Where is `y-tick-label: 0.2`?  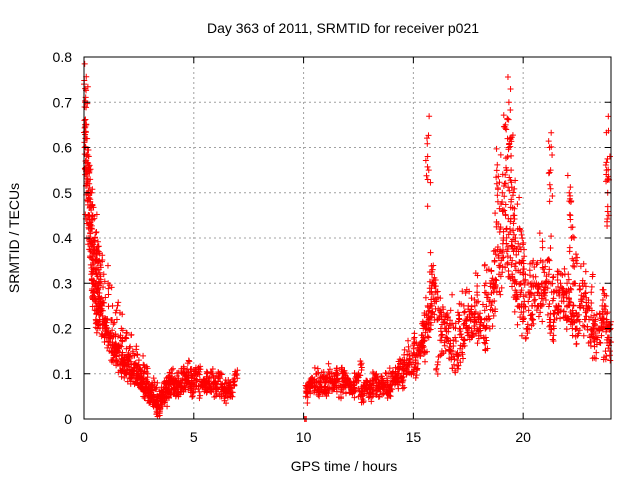
y-tick-label: 0.2 is located at coordinates (63, 329).